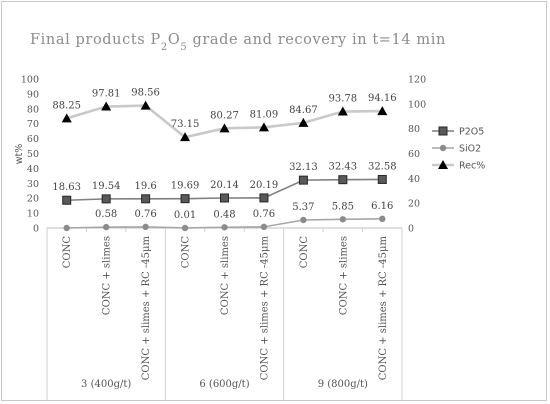  I want to click on group-label: 6 (600g/t), so click(224, 384).